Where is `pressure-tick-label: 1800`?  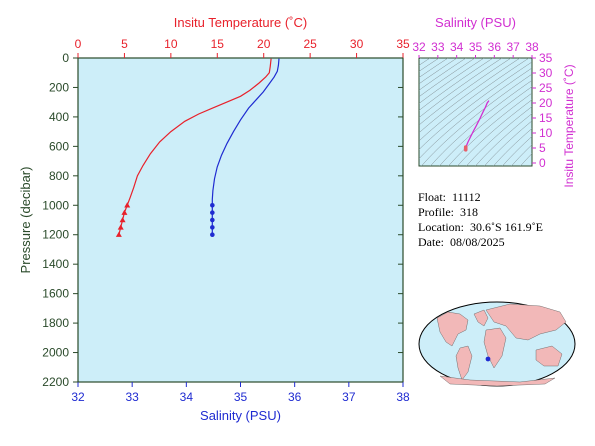
pressure-tick-label: 1800 is located at coordinates (55, 323).